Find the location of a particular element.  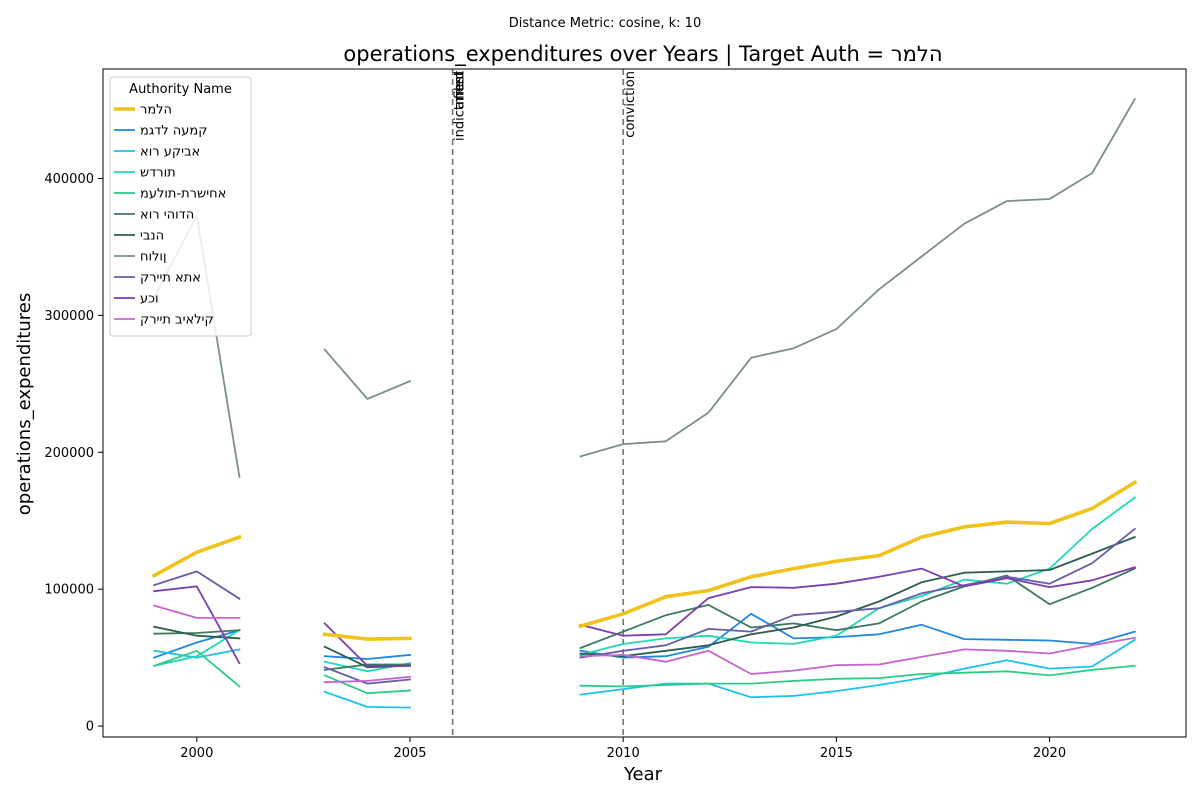

event-label: indictment is located at coordinates (460, 106).